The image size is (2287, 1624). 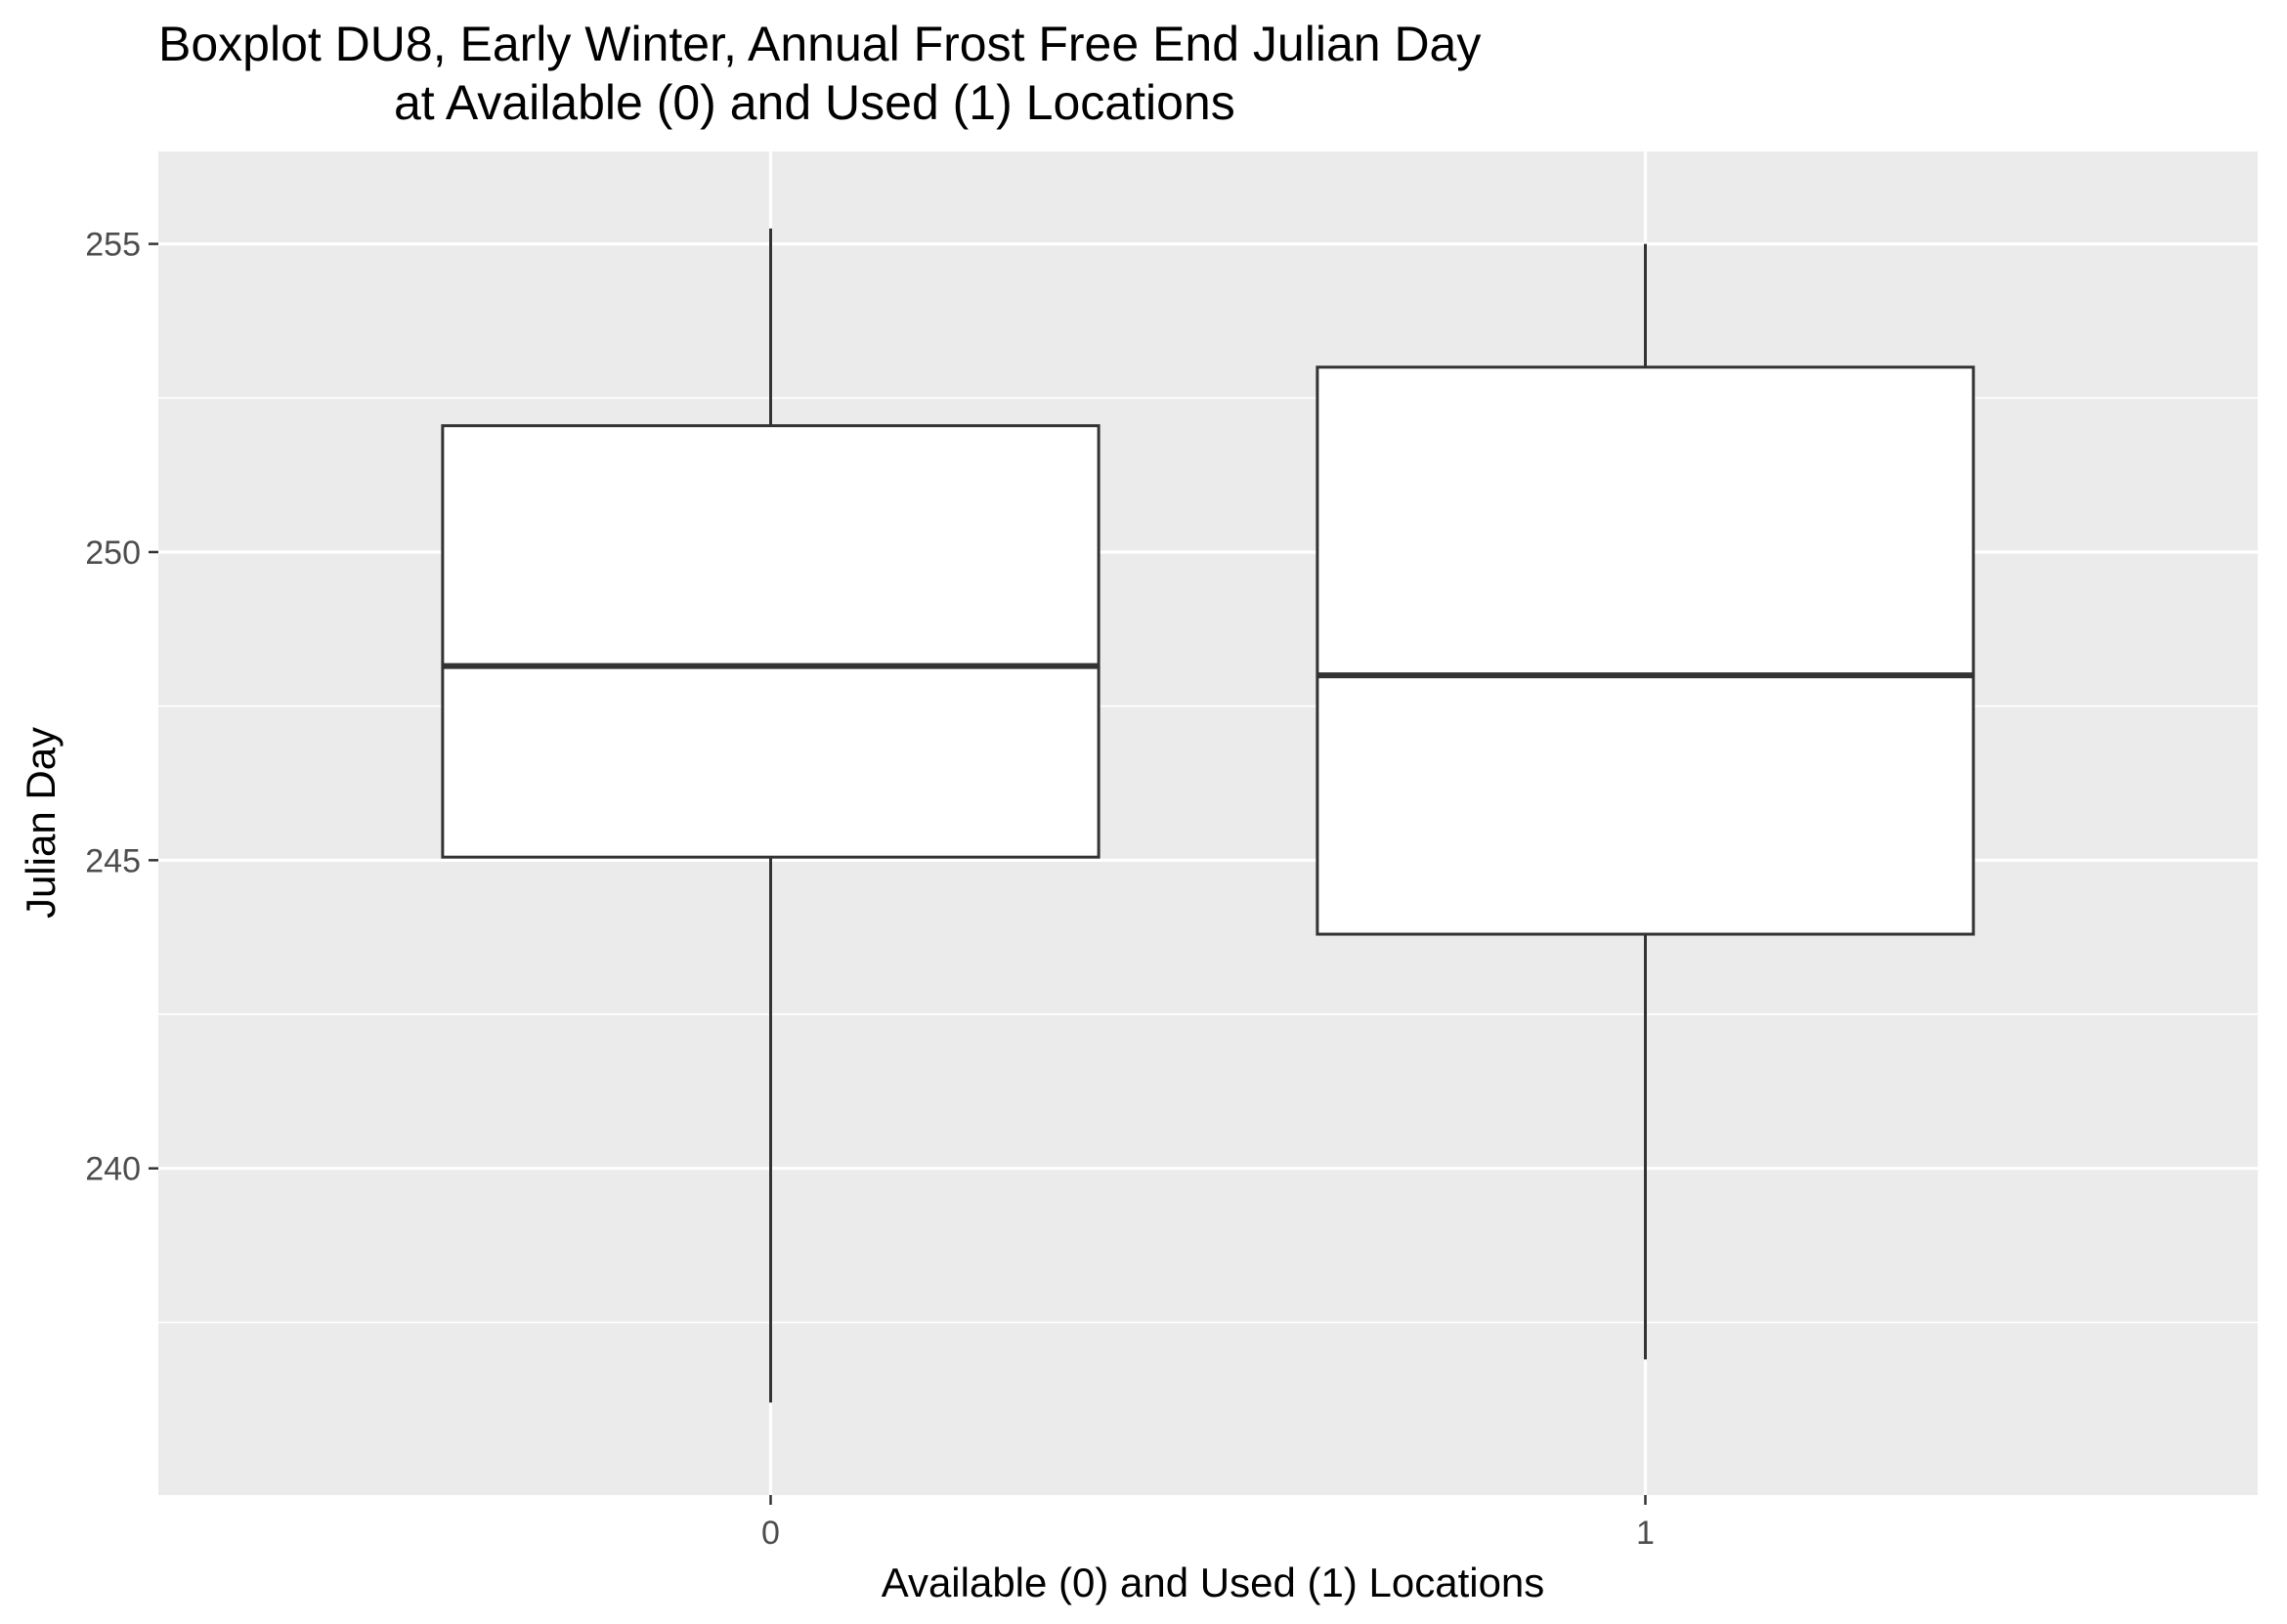 What do you see at coordinates (113, 246) in the screenshot?
I see `y-tick-label: 255` at bounding box center [113, 246].